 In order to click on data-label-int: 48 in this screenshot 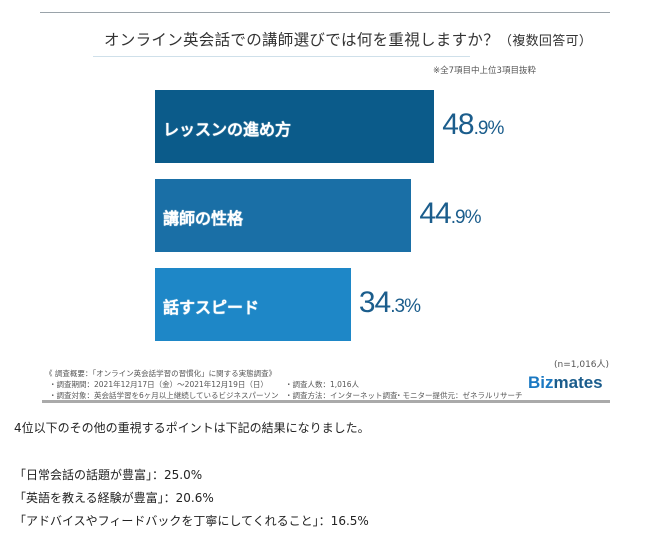, I will do `click(458, 124)`.